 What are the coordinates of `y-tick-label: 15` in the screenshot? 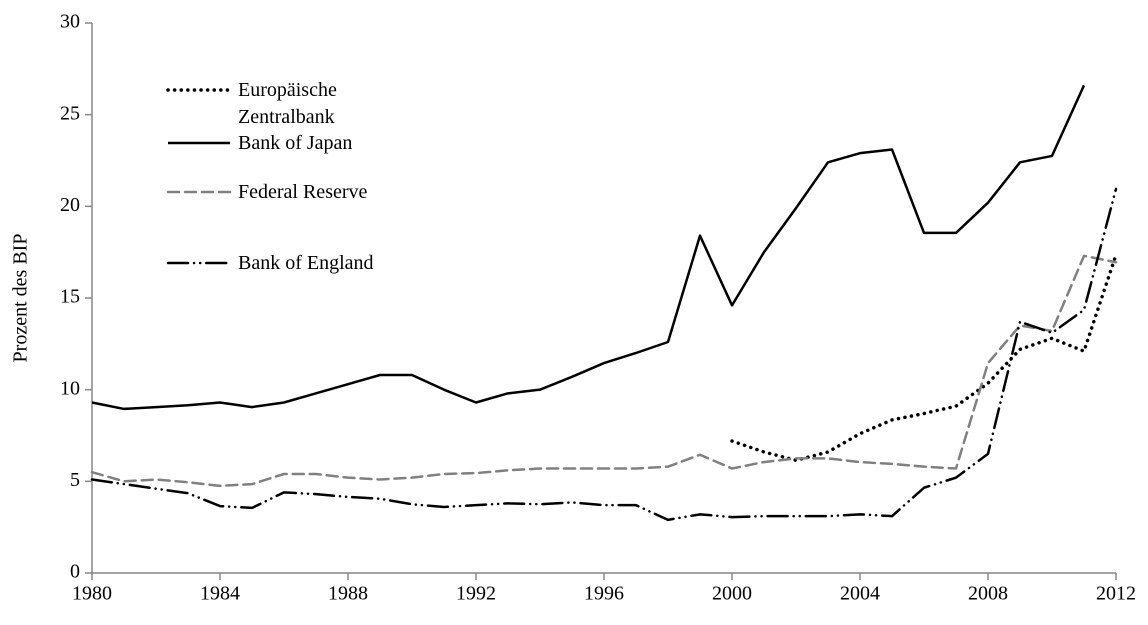 It's located at (70, 297).